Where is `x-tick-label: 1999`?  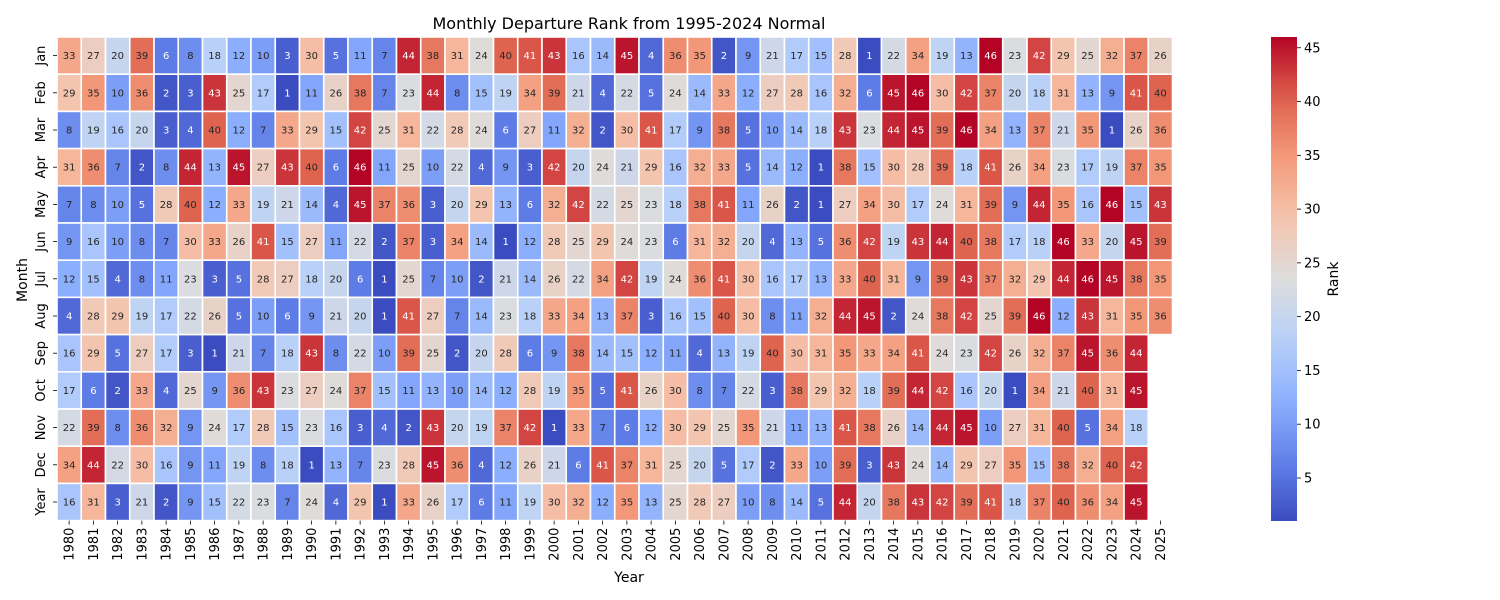
x-tick-label: 1999 is located at coordinates (530, 544).